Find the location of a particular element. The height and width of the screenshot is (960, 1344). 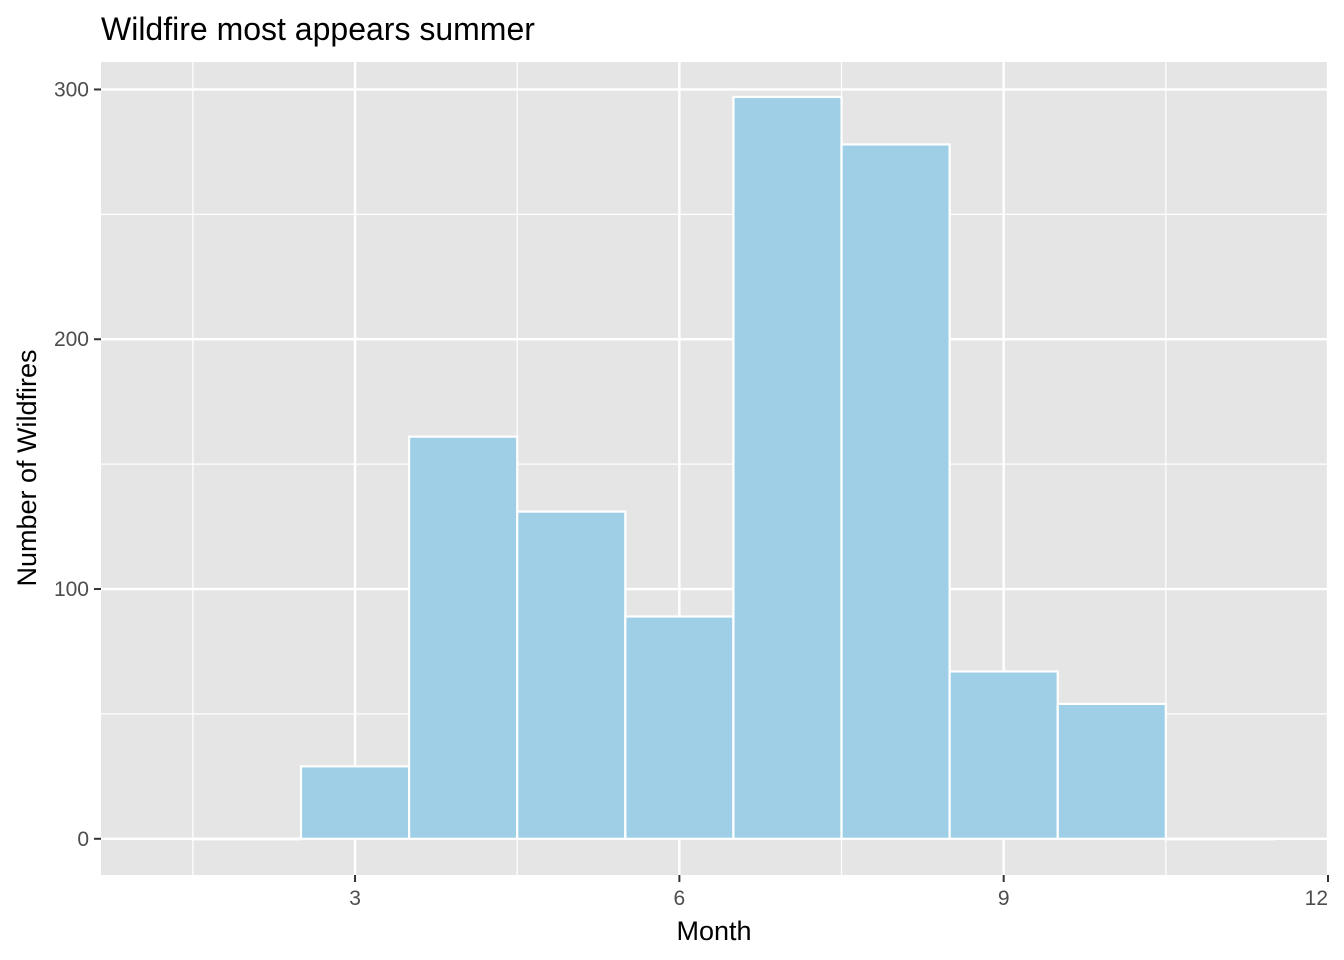

x-axis: 3 6 9 12 is located at coordinates (839, 892).